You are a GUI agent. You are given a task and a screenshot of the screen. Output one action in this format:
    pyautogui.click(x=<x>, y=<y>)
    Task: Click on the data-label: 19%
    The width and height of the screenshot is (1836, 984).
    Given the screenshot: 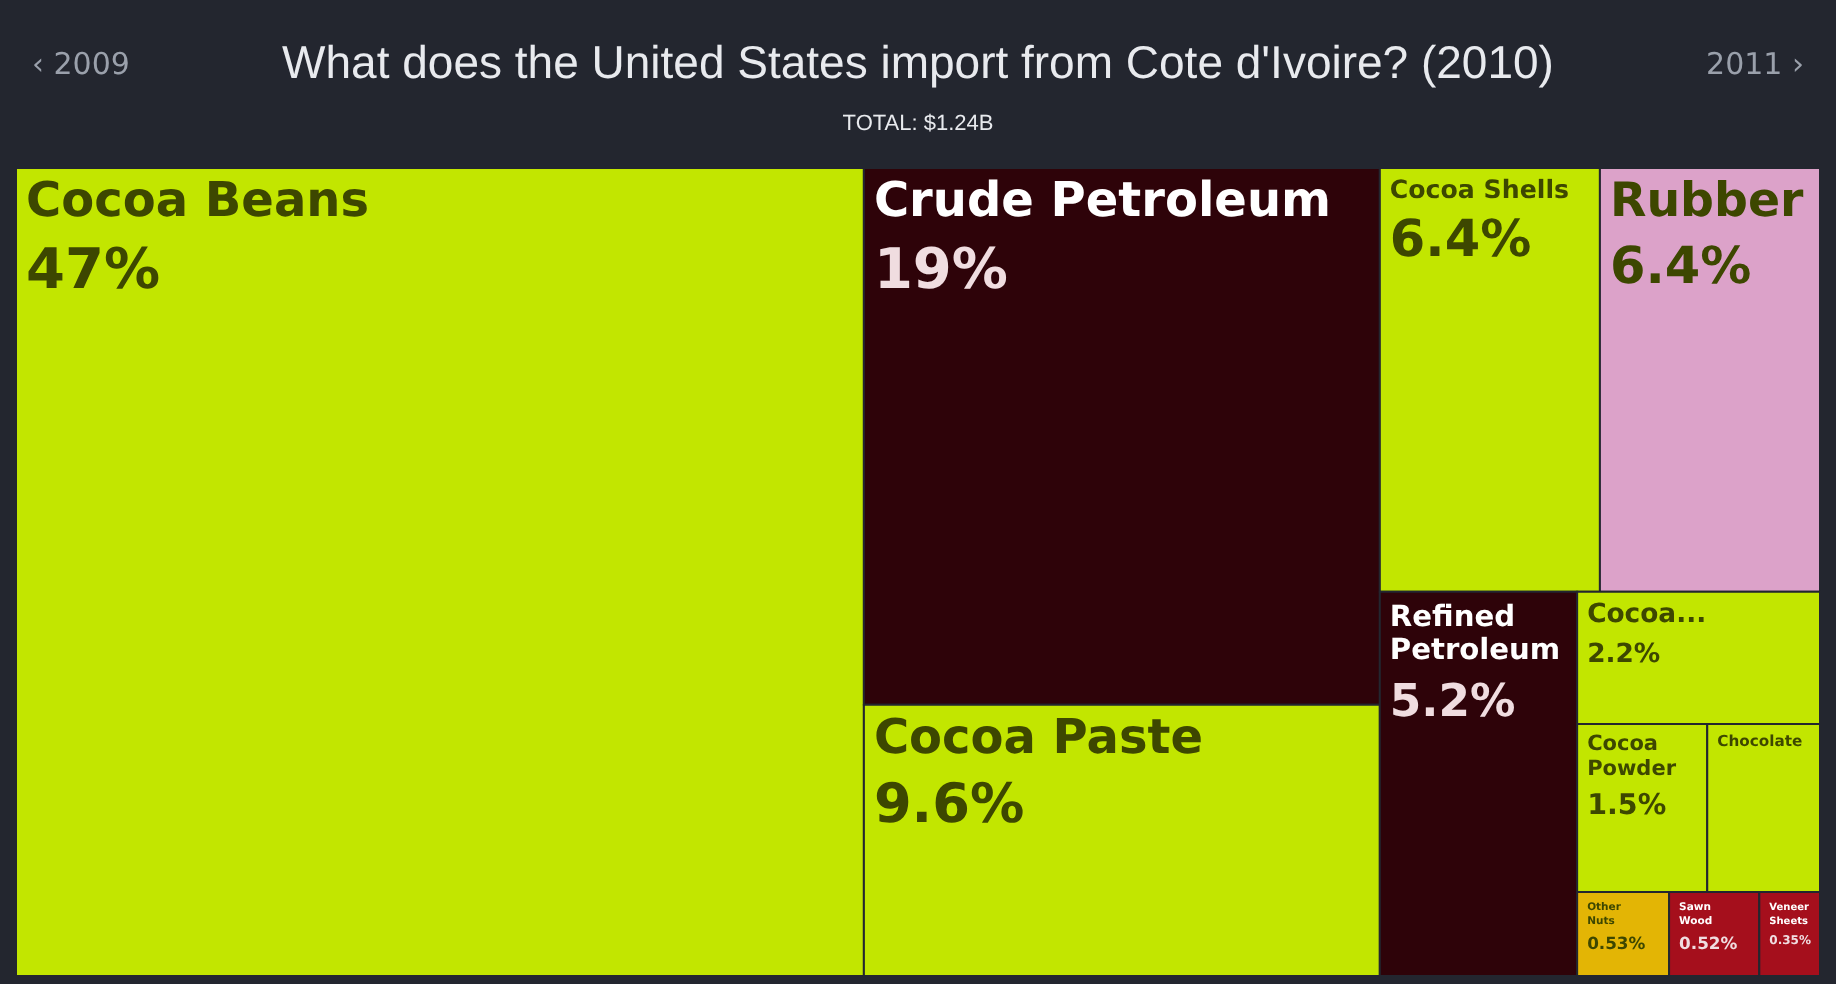 What is the action you would take?
    pyautogui.click(x=940, y=268)
    